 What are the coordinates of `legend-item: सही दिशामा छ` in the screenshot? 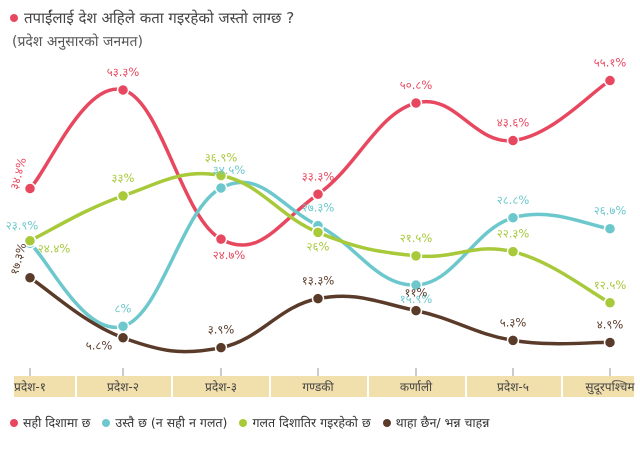 It's located at (50, 422).